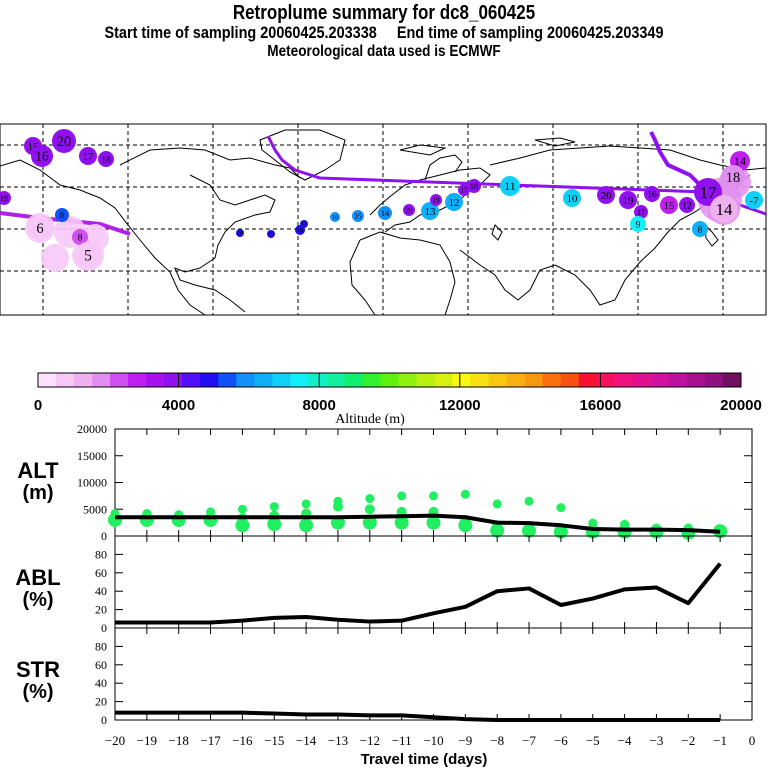  I want to click on plume-marker: 17, so click(464, 190).